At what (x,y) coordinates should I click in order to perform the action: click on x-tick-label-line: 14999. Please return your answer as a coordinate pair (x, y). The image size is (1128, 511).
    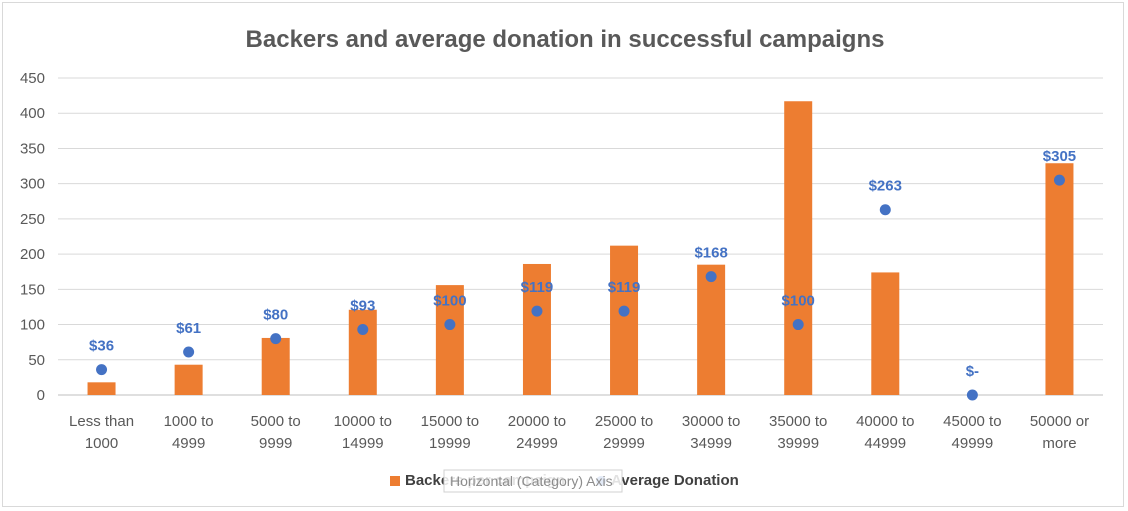
    Looking at the image, I should click on (363, 443).